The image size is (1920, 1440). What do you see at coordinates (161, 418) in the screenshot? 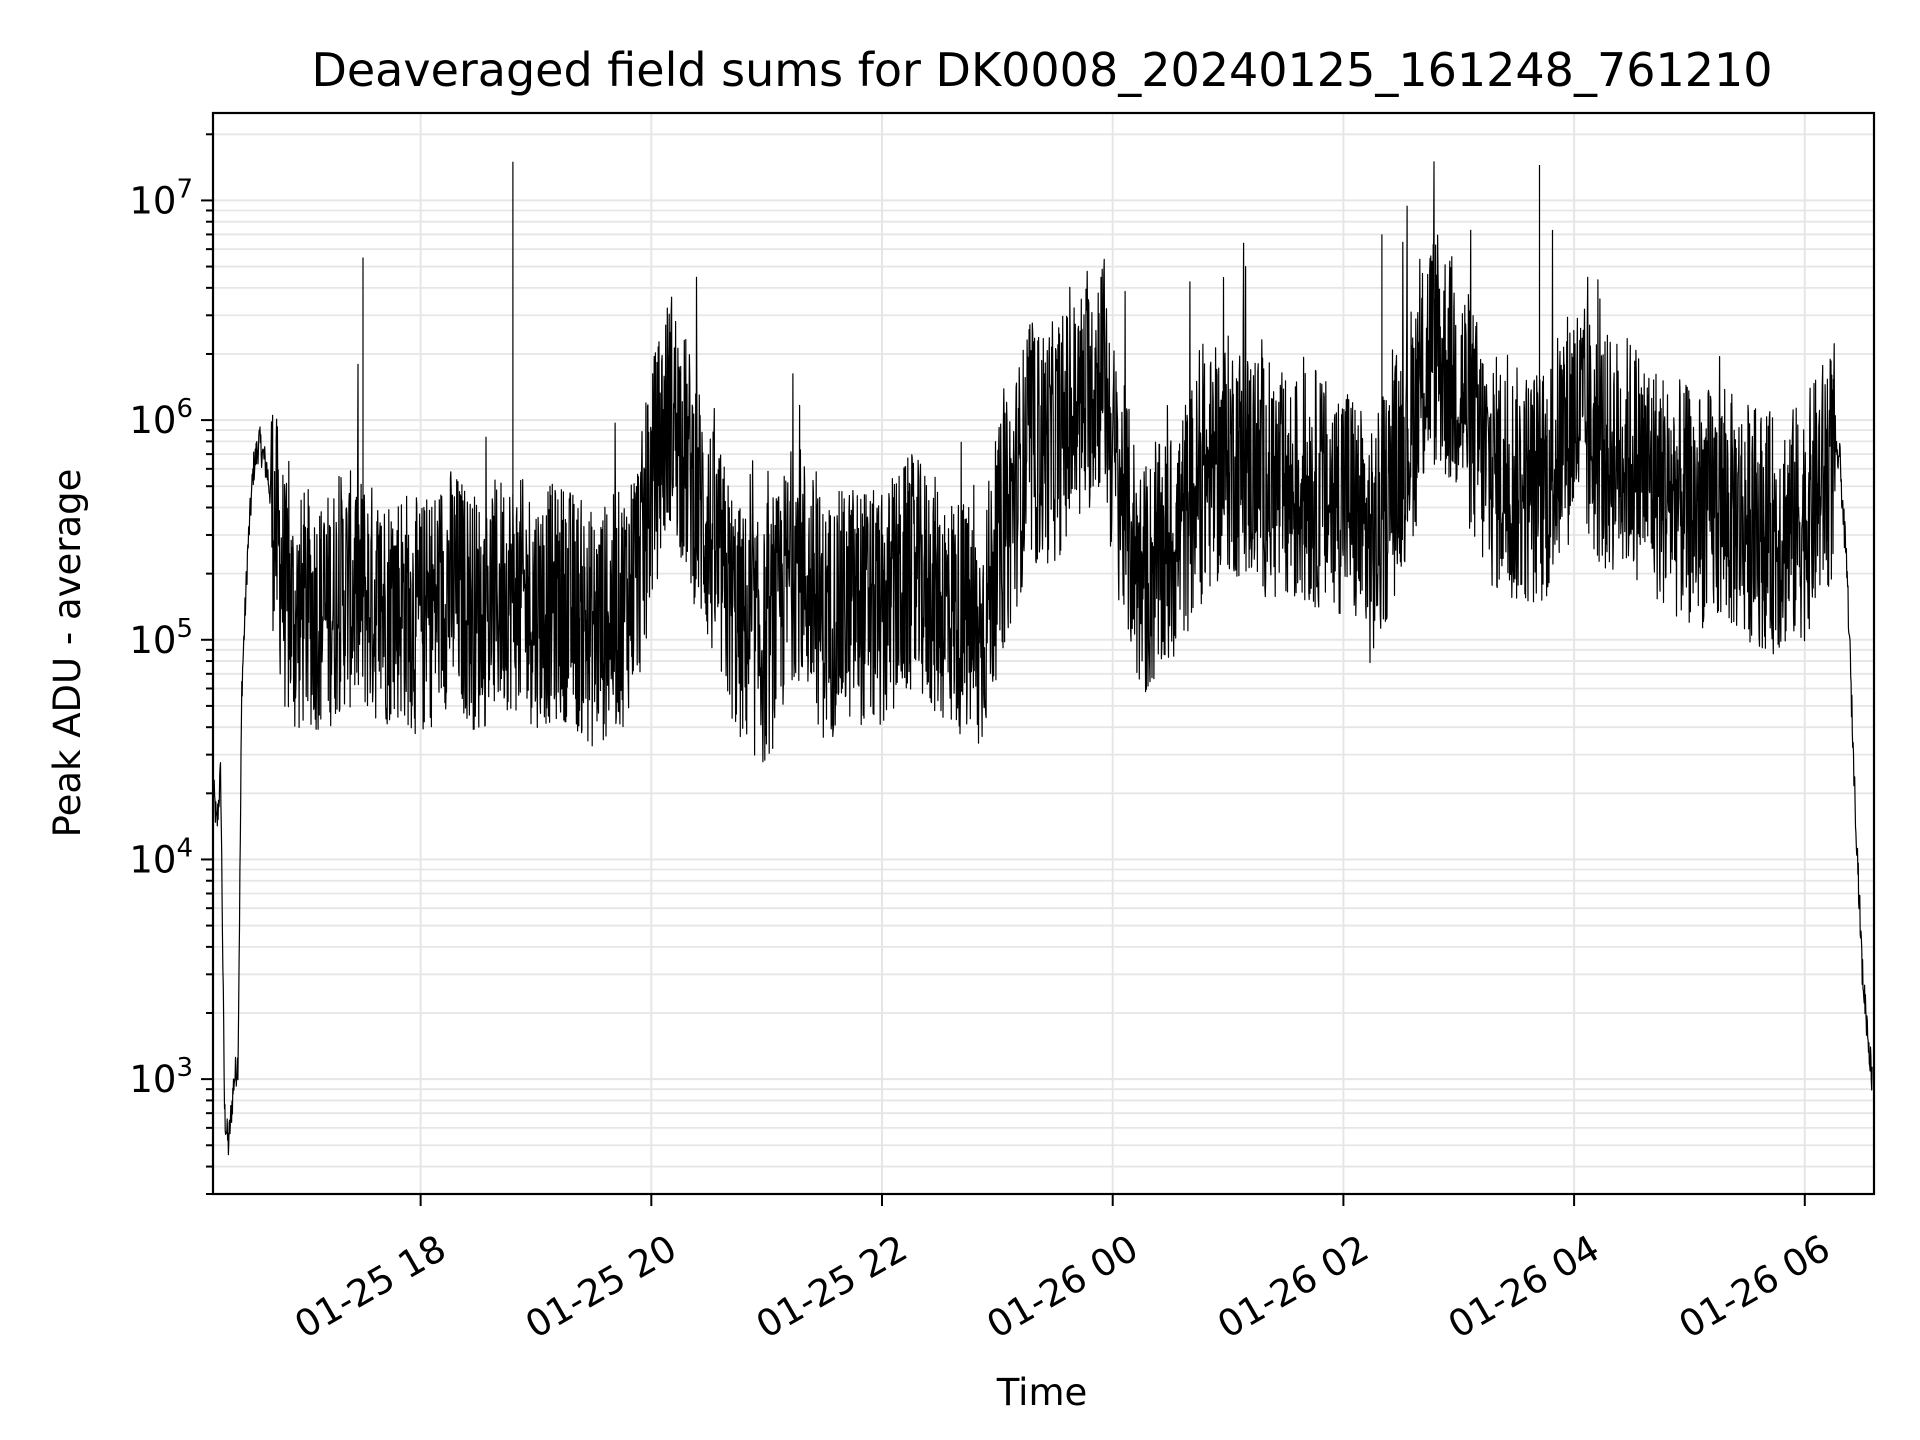
I see `y-tick-label: 106` at bounding box center [161, 418].